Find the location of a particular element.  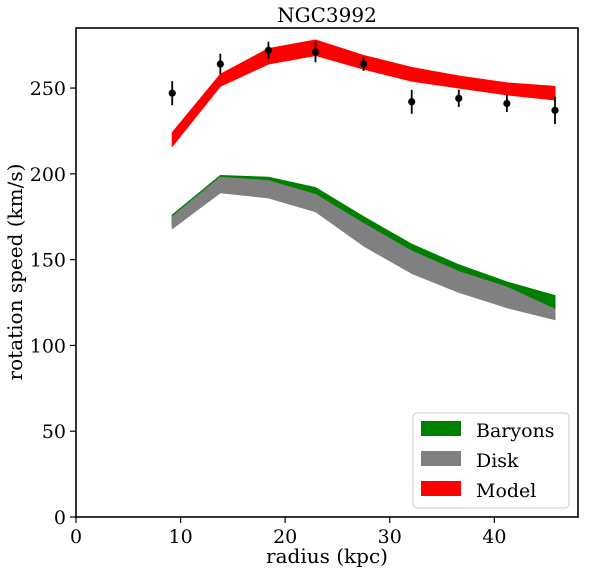

x-tick-label: 0 is located at coordinates (76, 537).